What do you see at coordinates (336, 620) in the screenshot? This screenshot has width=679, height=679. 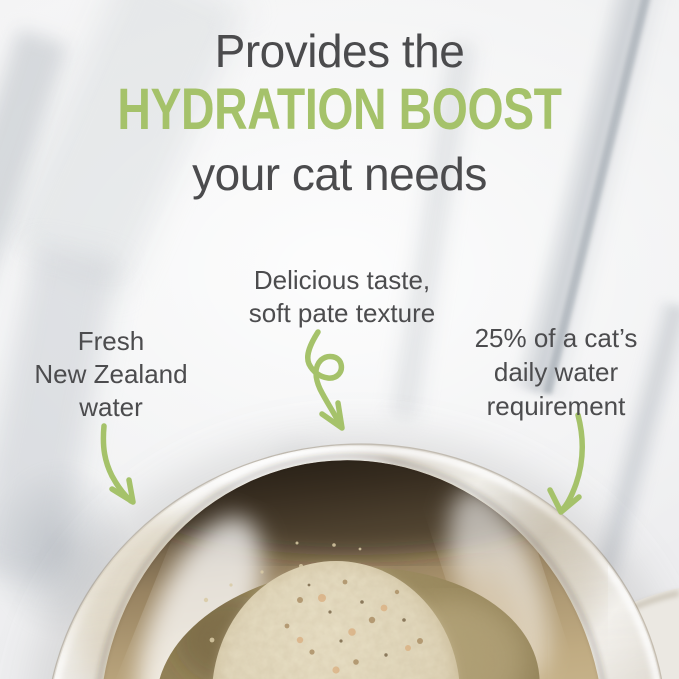 I see `pate-food` at bounding box center [336, 620].